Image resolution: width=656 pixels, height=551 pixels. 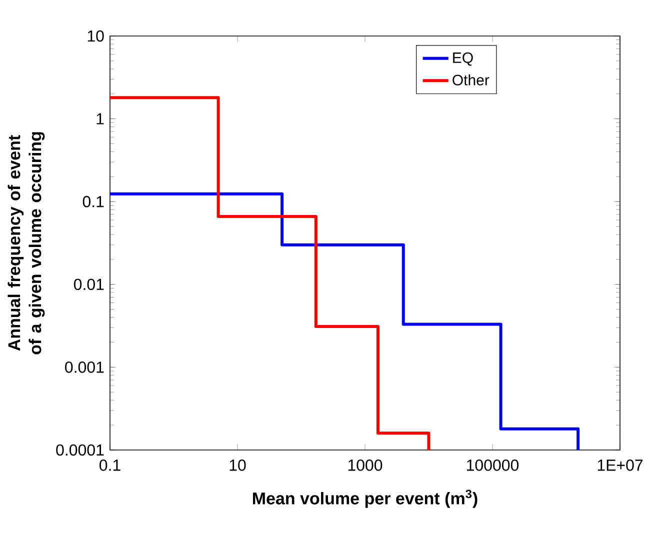 What do you see at coordinates (89, 284) in the screenshot?
I see `y-tick-label: 0.01` at bounding box center [89, 284].